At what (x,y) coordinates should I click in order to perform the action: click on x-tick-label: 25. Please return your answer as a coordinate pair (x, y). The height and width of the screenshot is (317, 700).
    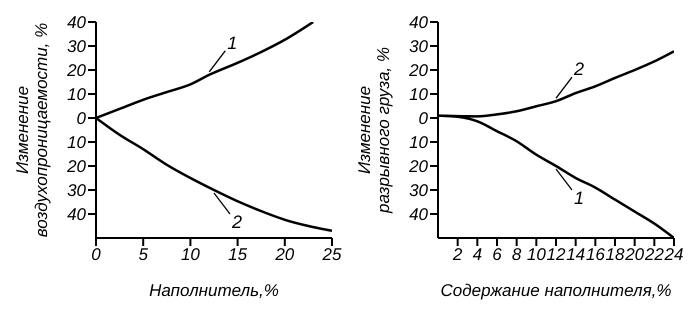
    Looking at the image, I should click on (332, 254).